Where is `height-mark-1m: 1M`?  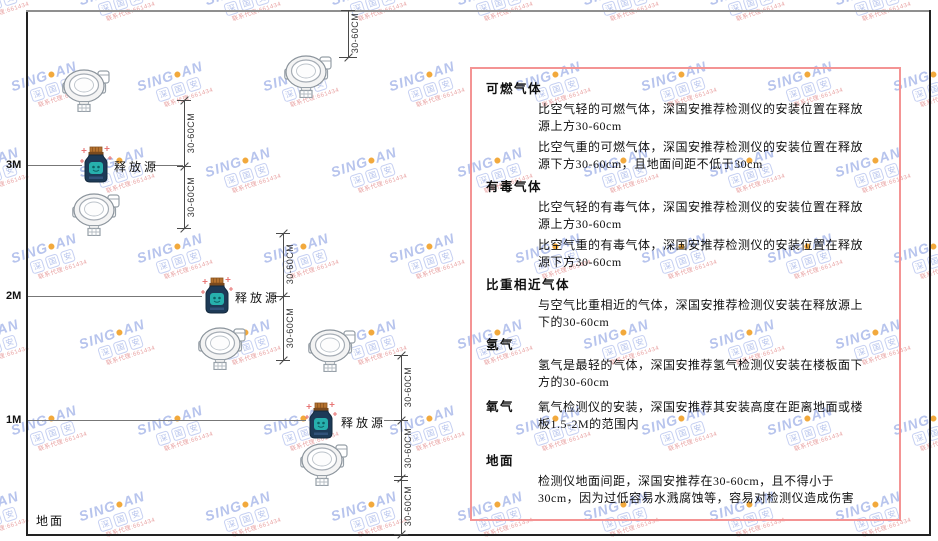
height-mark-1m: 1M is located at coordinates (14, 420).